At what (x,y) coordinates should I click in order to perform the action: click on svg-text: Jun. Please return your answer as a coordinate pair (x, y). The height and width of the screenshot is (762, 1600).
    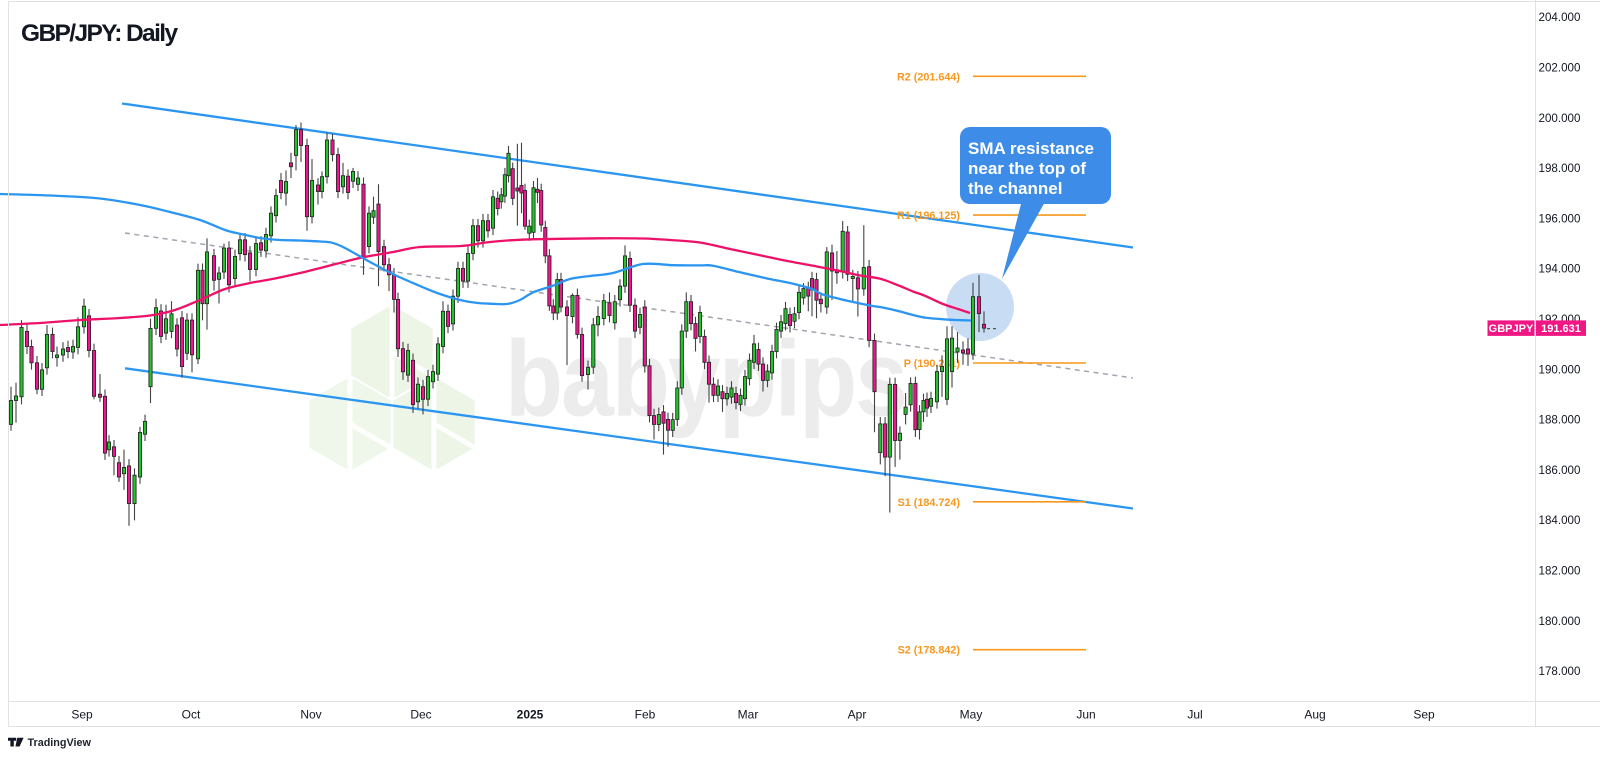
    Looking at the image, I should click on (1085, 715).